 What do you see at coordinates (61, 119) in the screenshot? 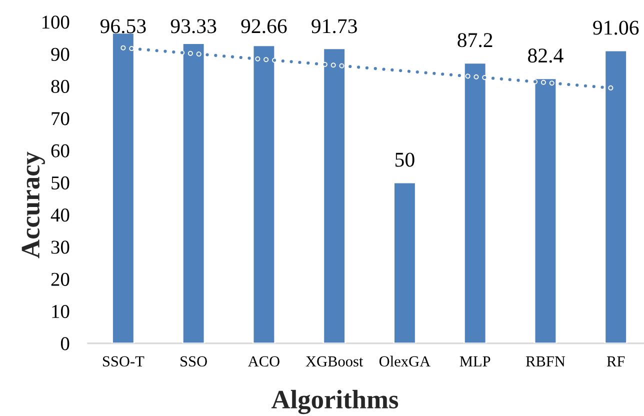
I see `y-tick-label: 70` at bounding box center [61, 119].